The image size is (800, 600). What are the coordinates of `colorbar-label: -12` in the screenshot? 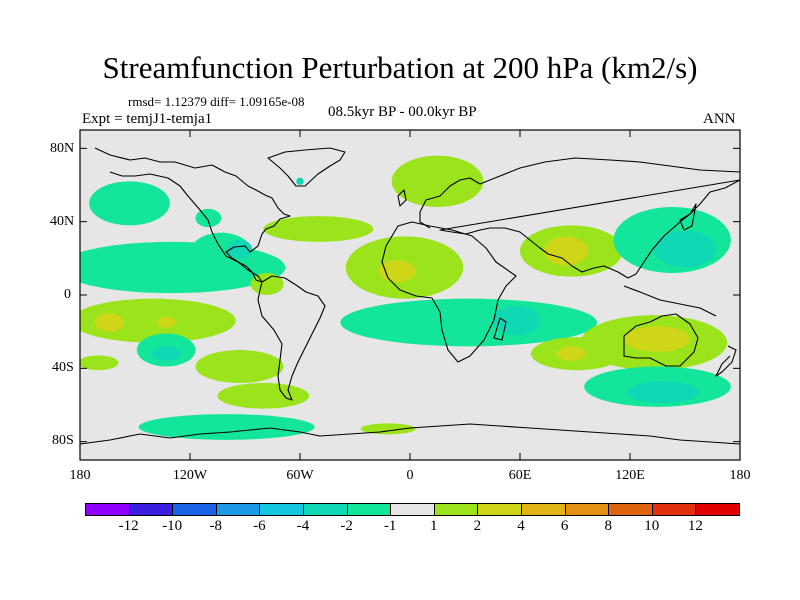 It's located at (128, 526).